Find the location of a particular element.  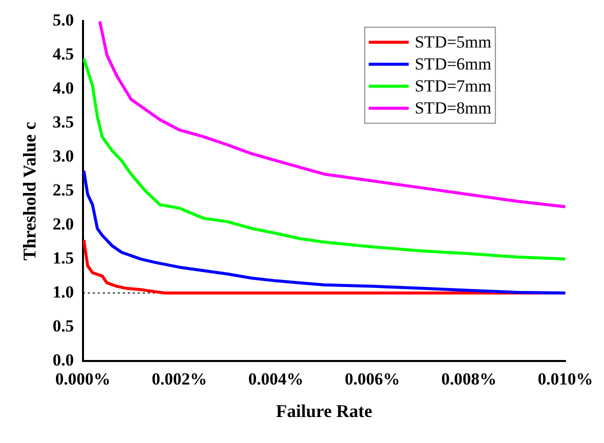

x-tick-label: 0.006% is located at coordinates (372, 379).